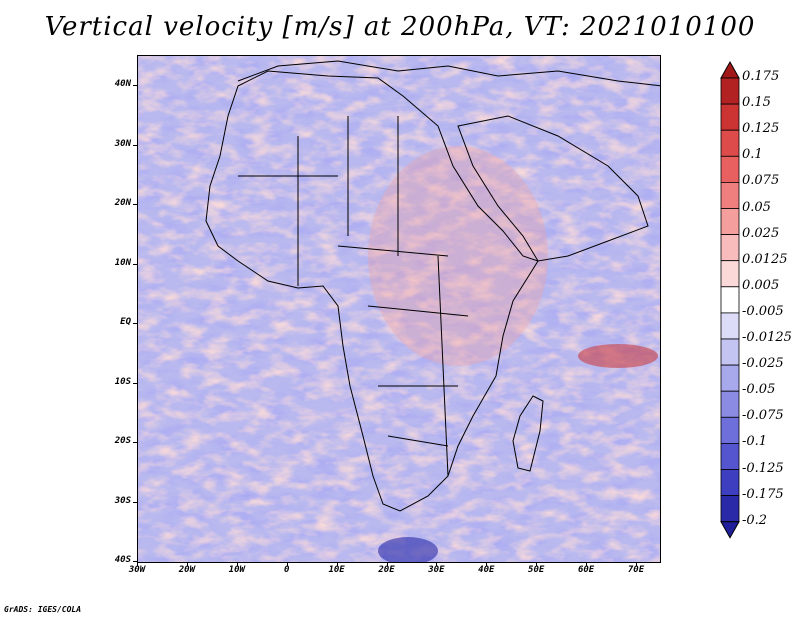 The width and height of the screenshot is (800, 618). What do you see at coordinates (187, 570) in the screenshot?
I see `x-tick-label: 20W` at bounding box center [187, 570].